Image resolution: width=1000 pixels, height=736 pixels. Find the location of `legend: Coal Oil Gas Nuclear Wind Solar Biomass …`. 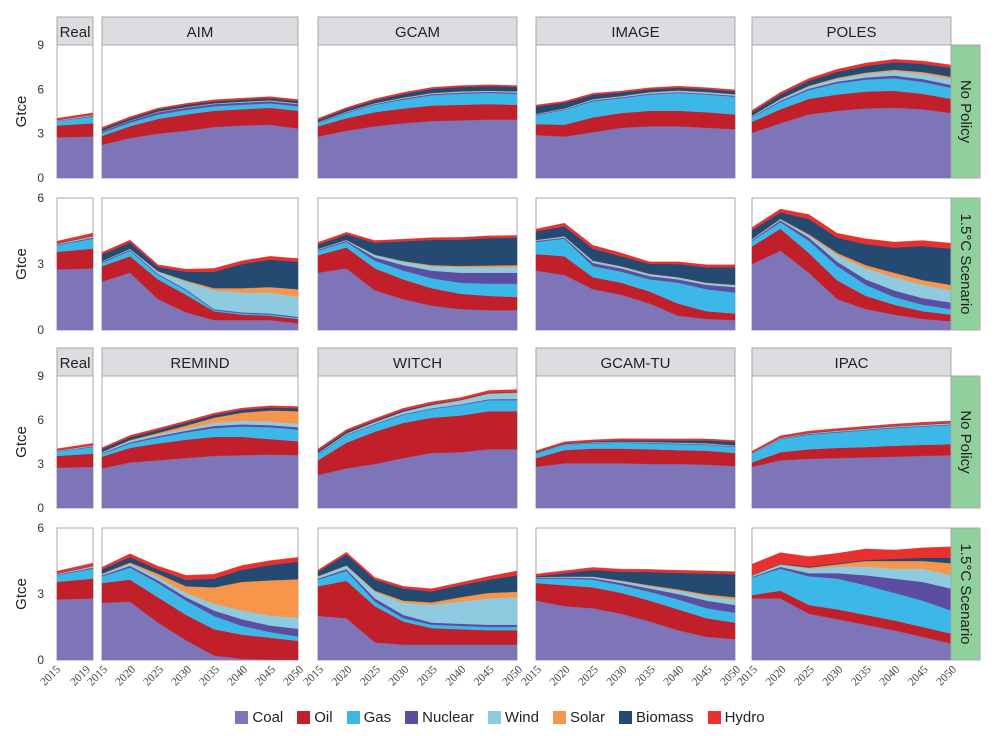

legend: Coal Oil Gas Nuclear Wind Solar Biomass … is located at coordinates (500, 717).